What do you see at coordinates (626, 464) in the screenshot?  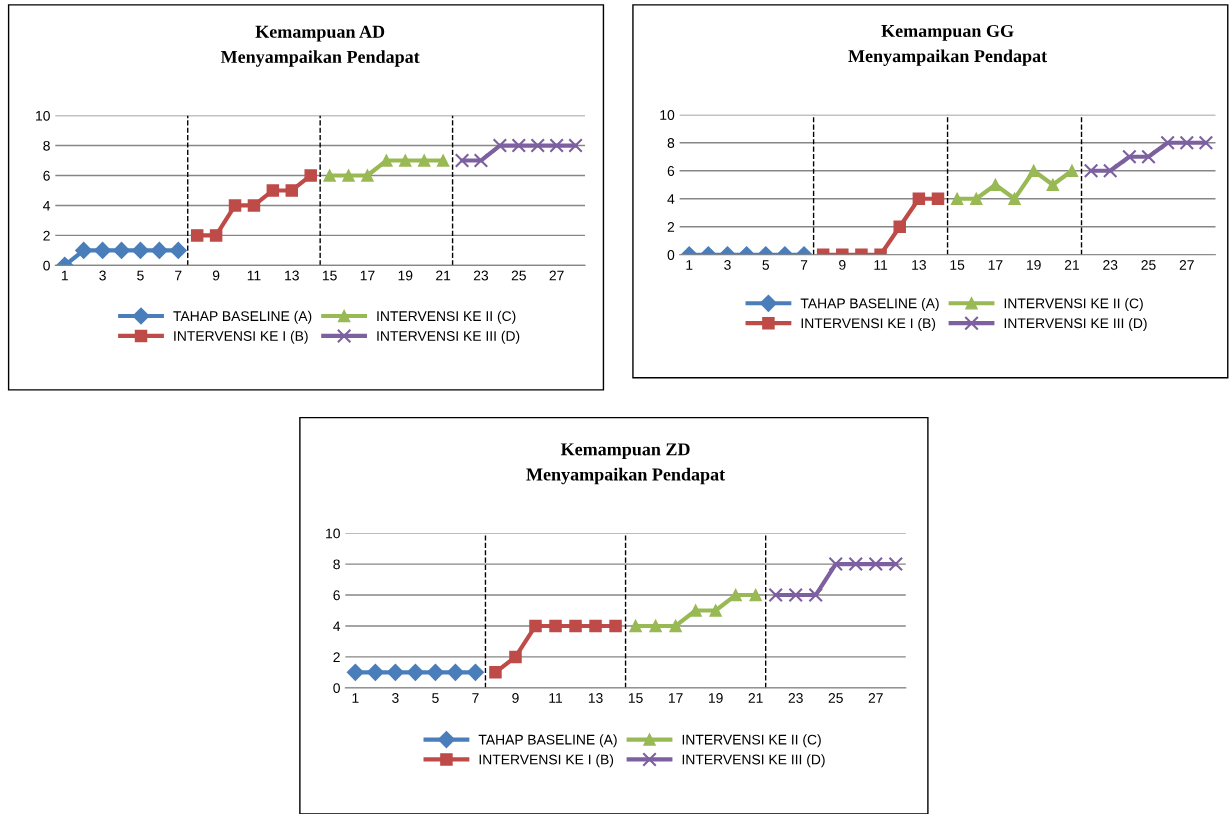 I see `chart-title: Kemampuan ZD Menyampaikan Pendapat` at bounding box center [626, 464].